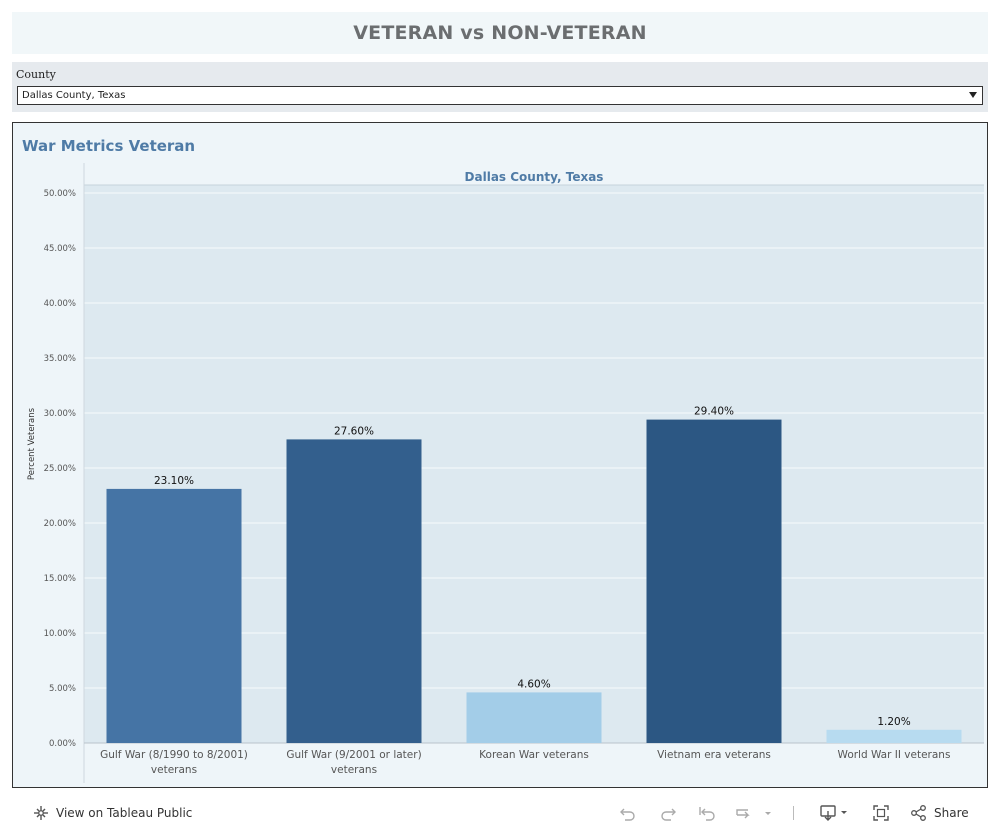  What do you see at coordinates (36, 74) in the screenshot?
I see `filter-label: County` at bounding box center [36, 74].